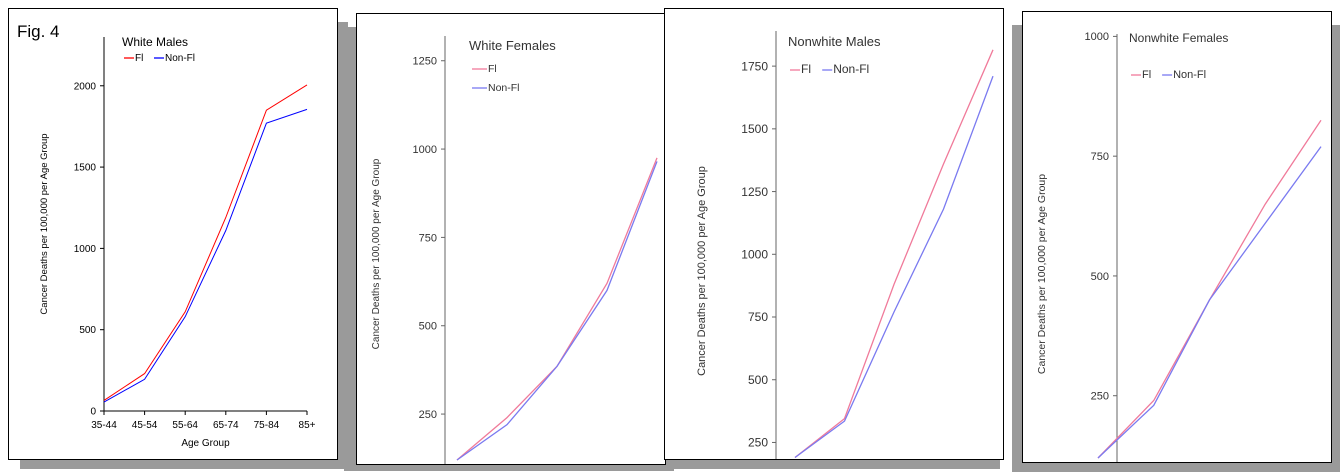 The width and height of the screenshot is (1340, 476). Describe the element at coordinates (307, 425) in the screenshot. I see `x-tick-label: 85+` at that location.